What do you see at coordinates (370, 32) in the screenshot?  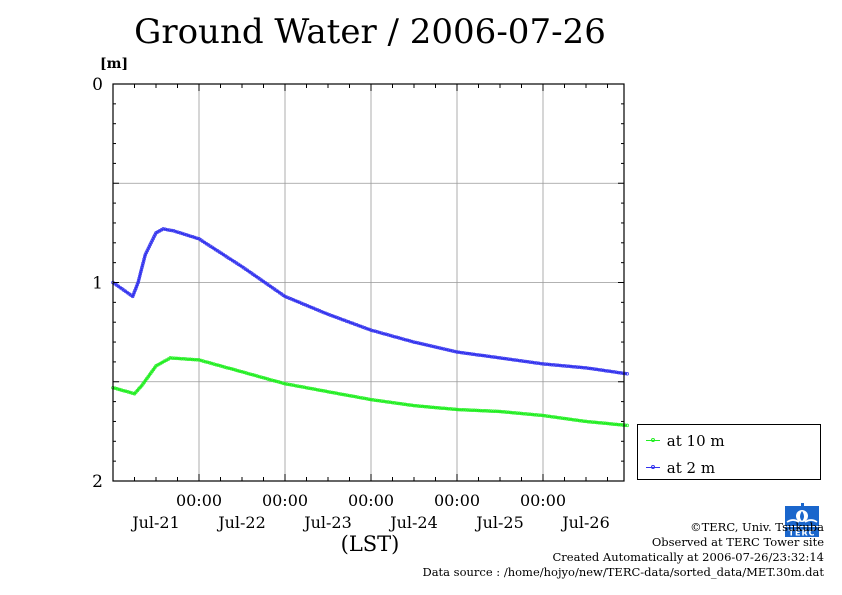 I see `chart-title: Ground Water / 2006-07-26` at bounding box center [370, 32].